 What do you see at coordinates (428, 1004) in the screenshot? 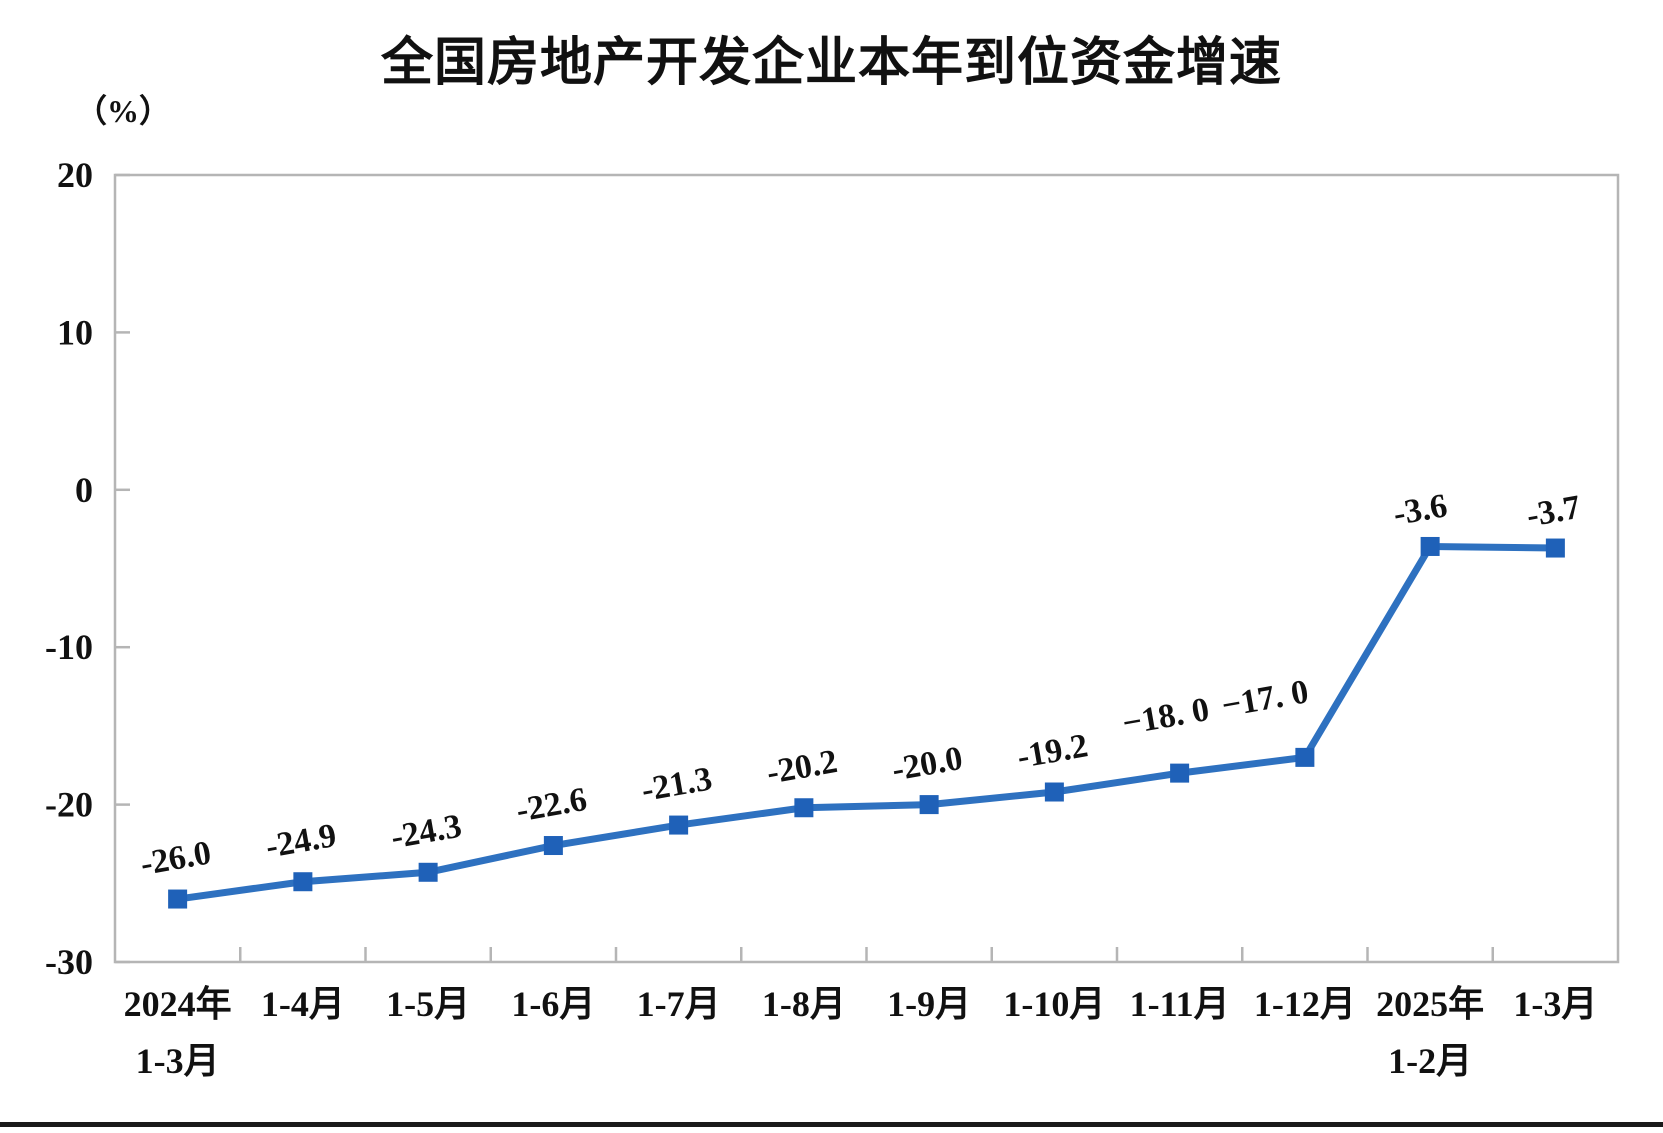
I see `x-tick-label: 1-5月` at bounding box center [428, 1004].